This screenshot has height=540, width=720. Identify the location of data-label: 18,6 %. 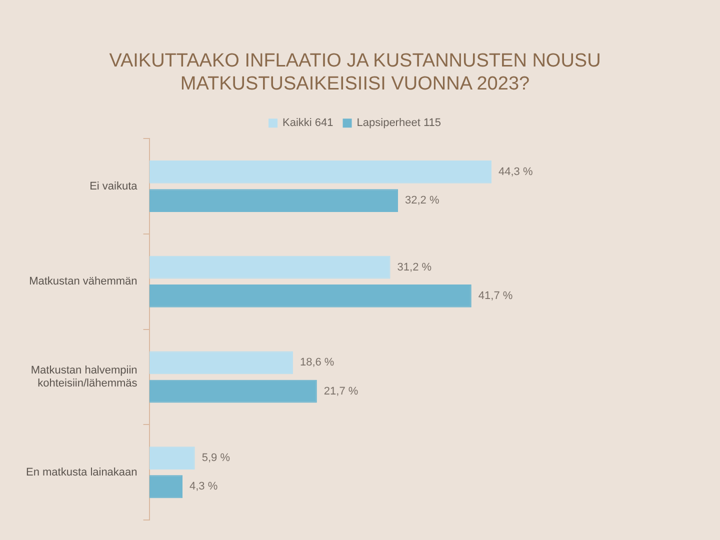
(317, 362).